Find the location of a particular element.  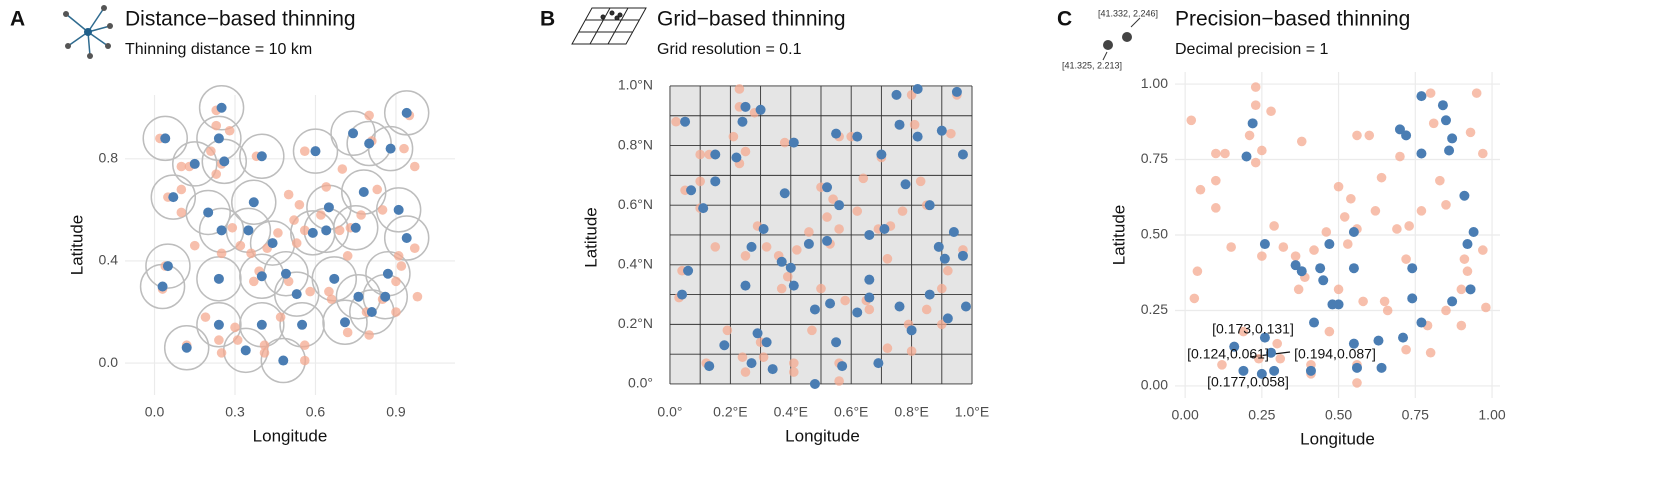

annotation: [0.124,0.061] is located at coordinates (1228, 354).